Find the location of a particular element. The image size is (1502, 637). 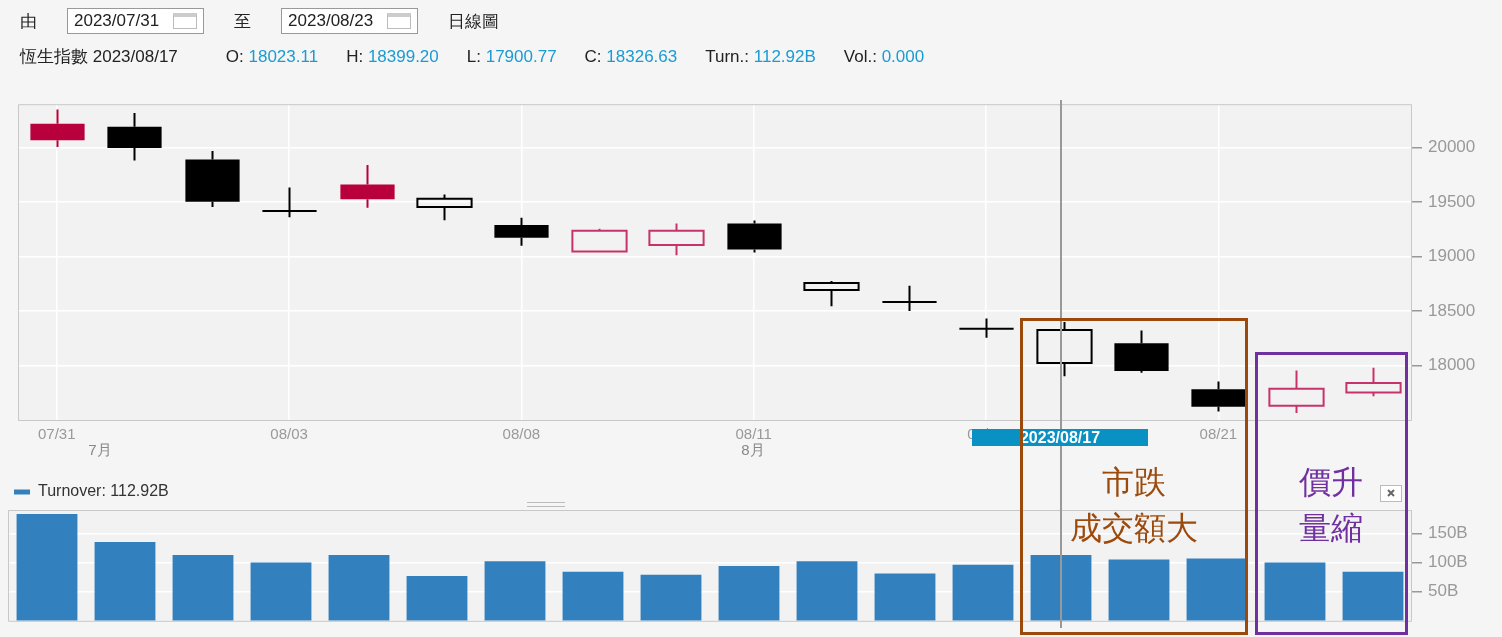

x-tick-label: 07/31 is located at coordinates (56, 434).